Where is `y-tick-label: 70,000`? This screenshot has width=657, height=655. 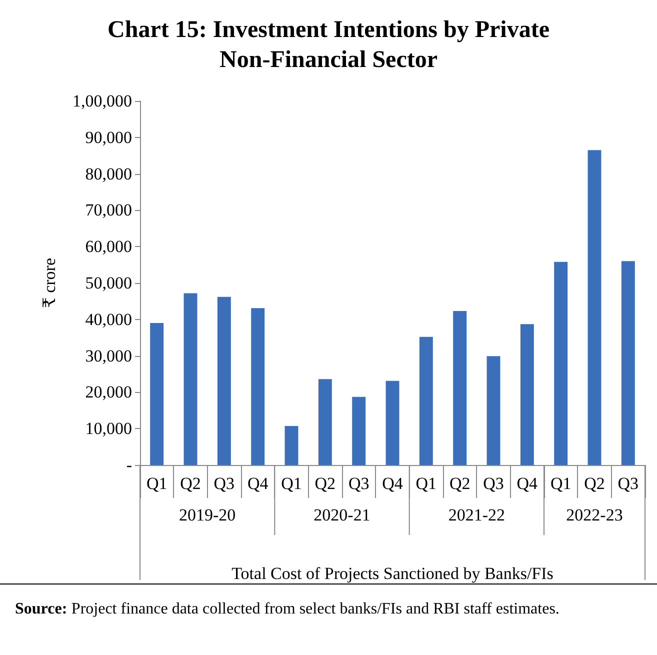
y-tick-label: 70,000 is located at coordinates (108, 210).